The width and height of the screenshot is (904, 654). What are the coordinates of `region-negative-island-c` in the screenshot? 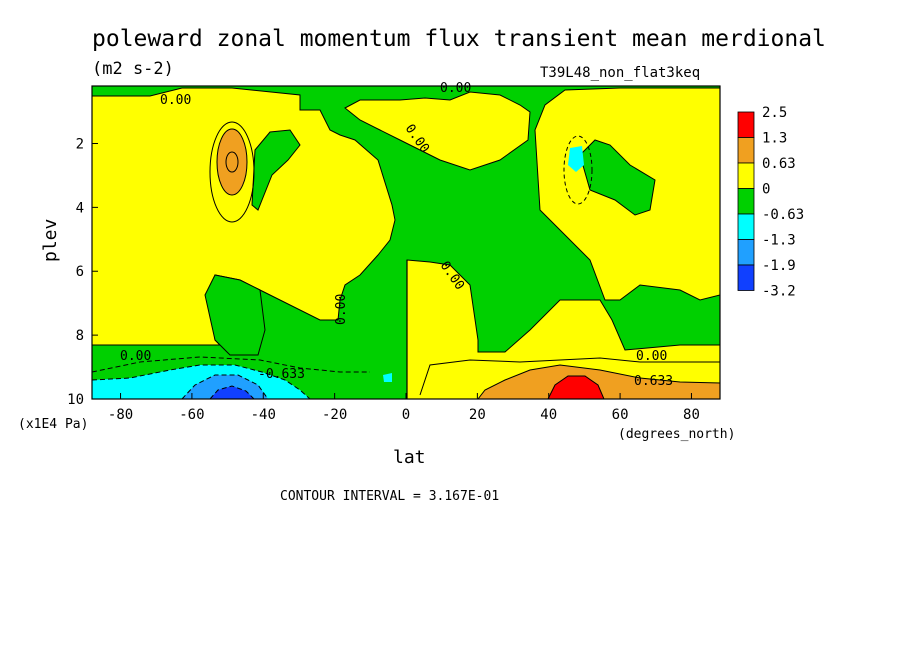 It's located at (617, 177).